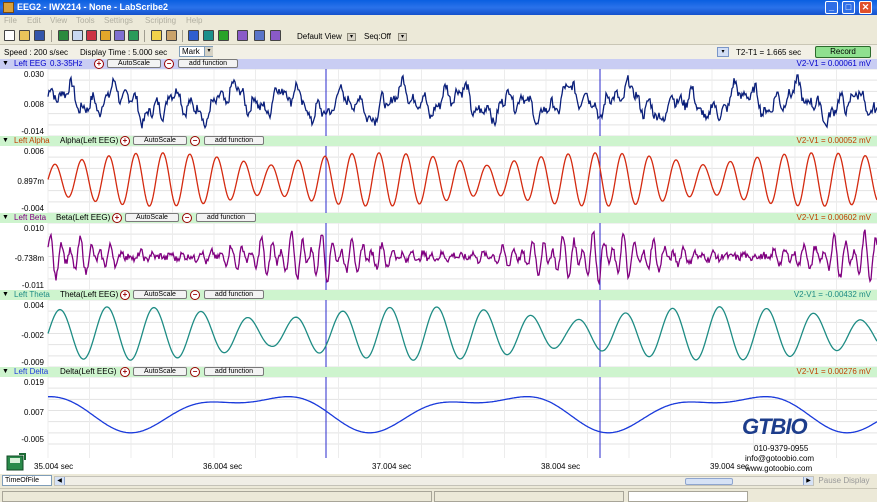 Image resolution: width=877 pixels, height=502 pixels. Describe the element at coordinates (32, 362) in the screenshot. I see `y-tick-label: -0.009` at that location.